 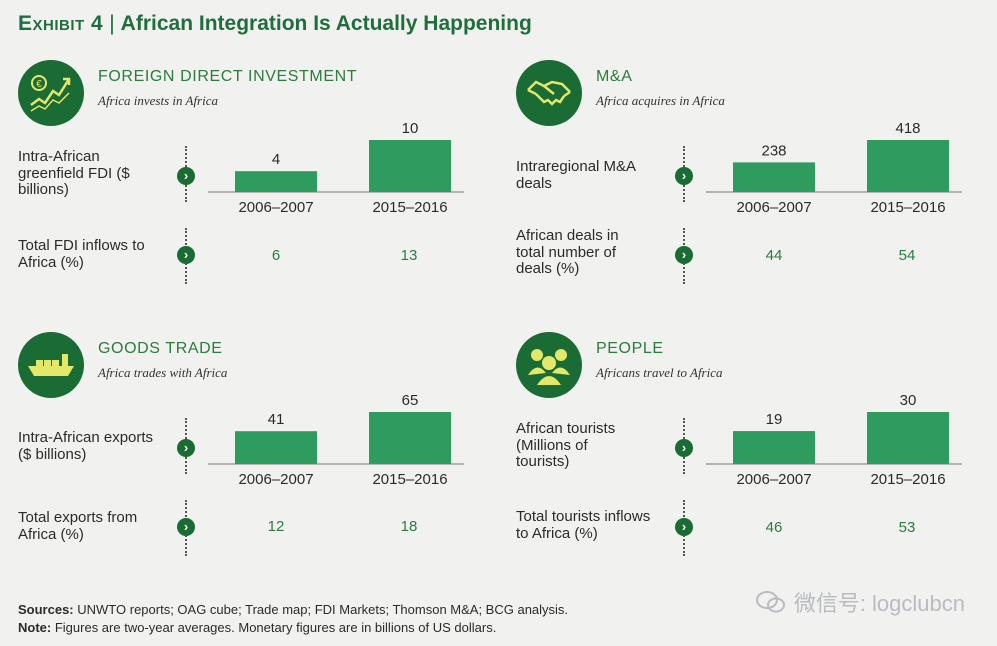 What do you see at coordinates (549, 365) in the screenshot?
I see `people-icon` at bounding box center [549, 365].